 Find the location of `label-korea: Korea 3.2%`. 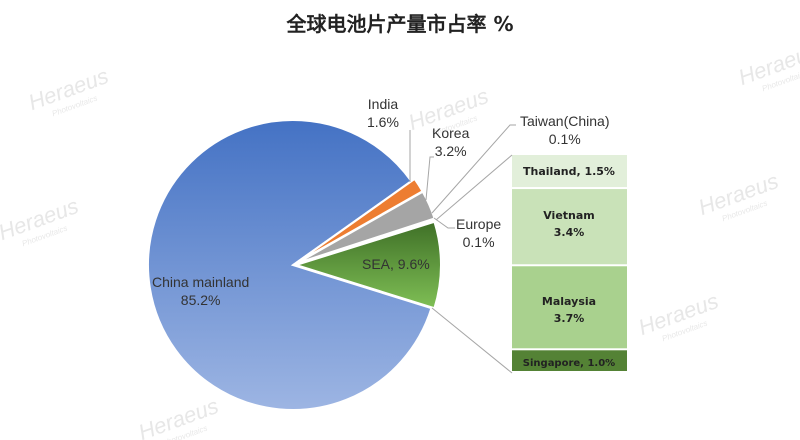

label-korea: Korea 3.2% is located at coordinates (451, 142).